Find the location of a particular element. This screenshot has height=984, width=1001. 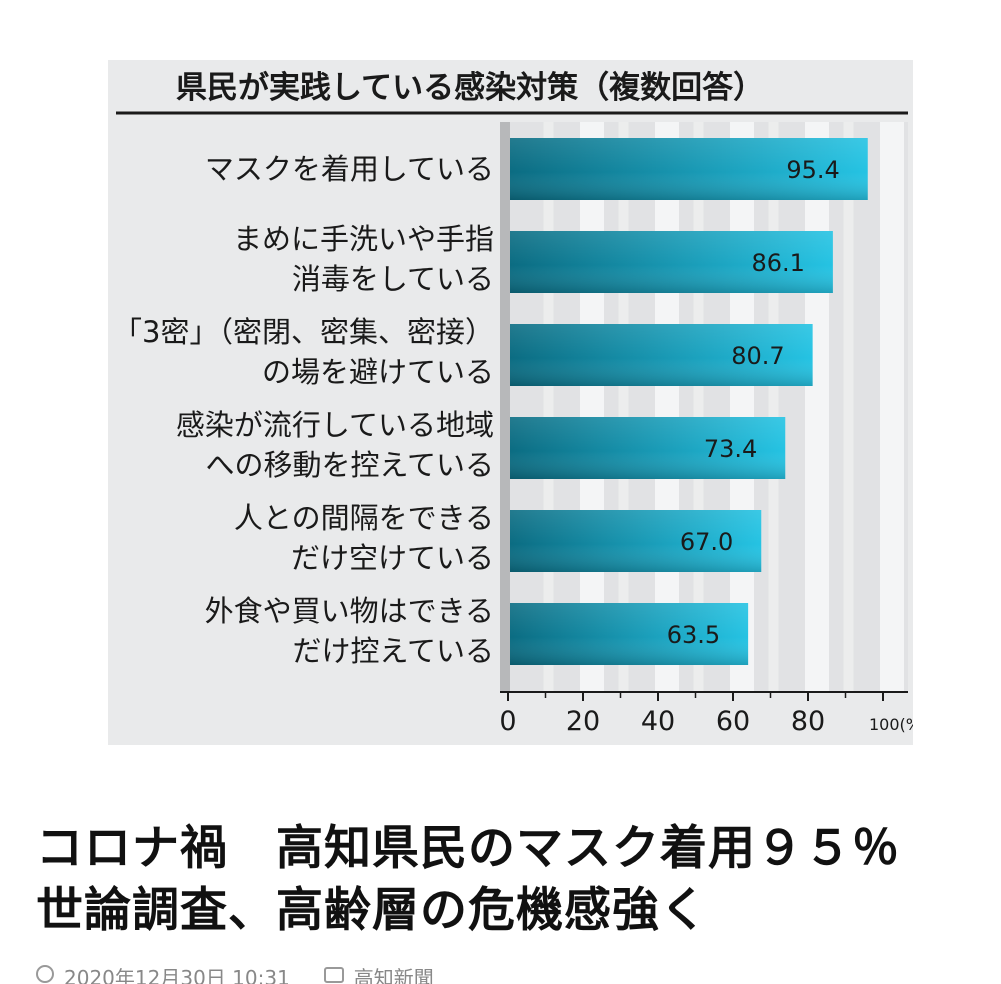

category-label: 人との間隔をできる is located at coordinates (364, 518).